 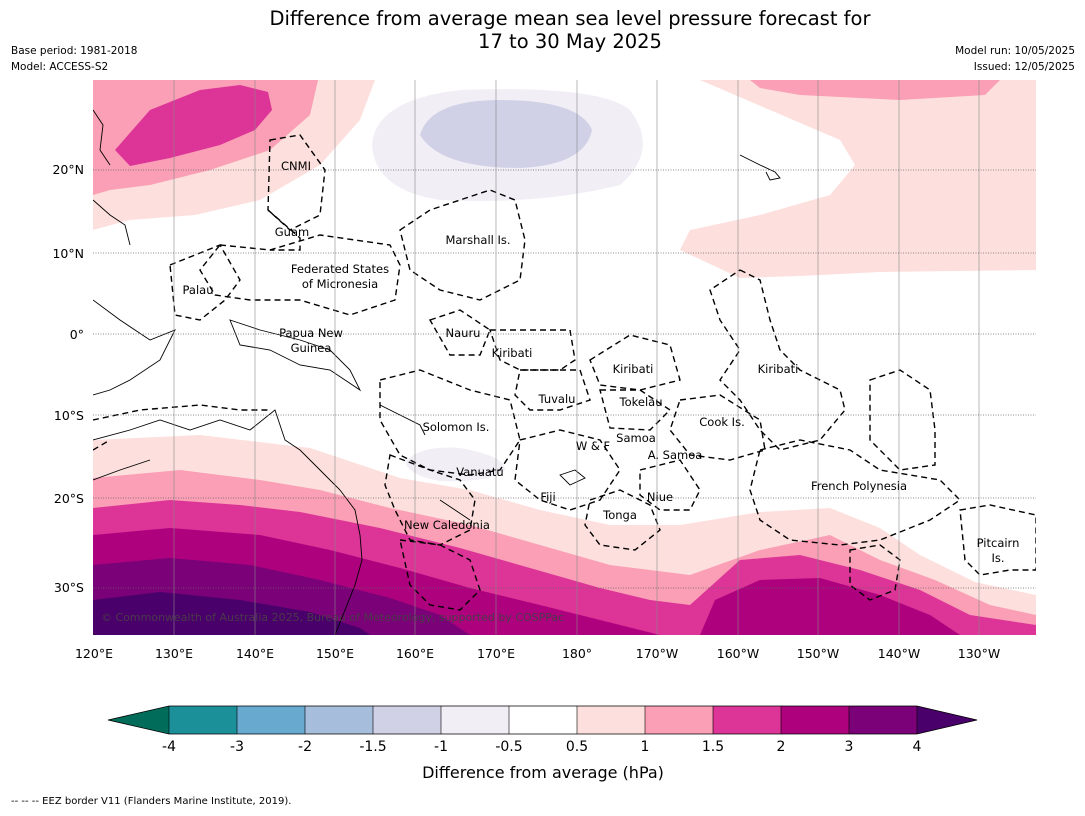 I want to click on label-vanuatu: Vanuatu, so click(x=479, y=472).